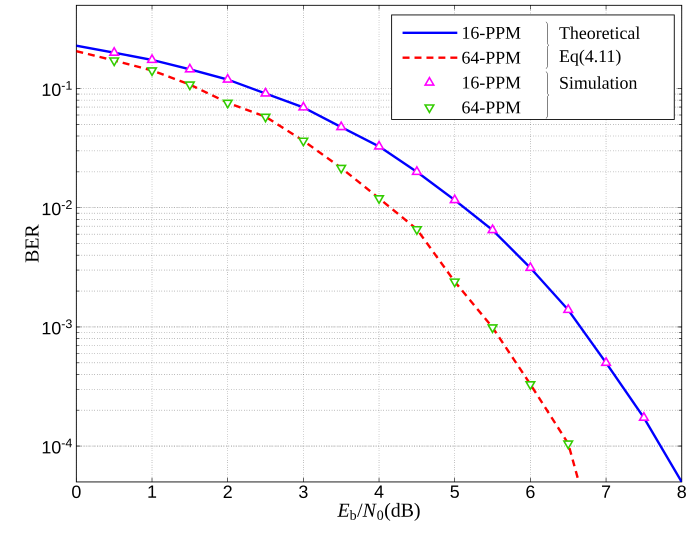 This screenshot has width=690, height=544. What do you see at coordinates (228, 491) in the screenshot?
I see `x-tick-label: 2` at bounding box center [228, 491].